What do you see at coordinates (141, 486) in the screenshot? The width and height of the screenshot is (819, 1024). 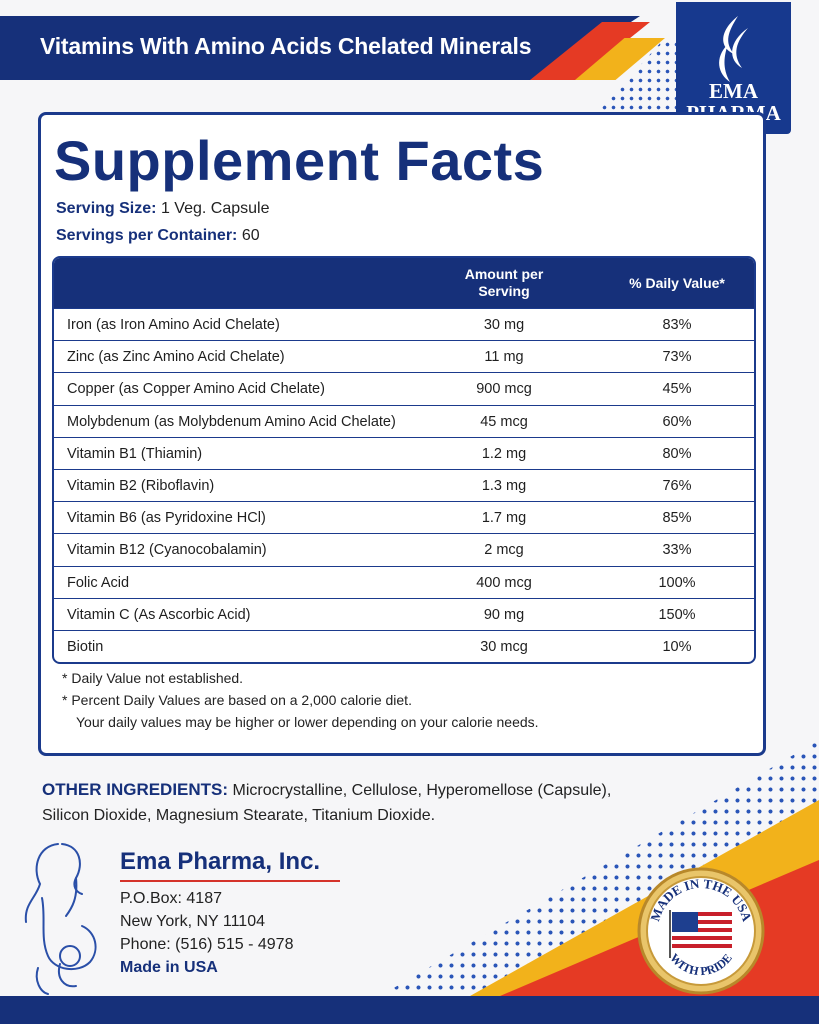 I see `nutrient-name: Vitamin B2 (Riboflavin)` at bounding box center [141, 486].